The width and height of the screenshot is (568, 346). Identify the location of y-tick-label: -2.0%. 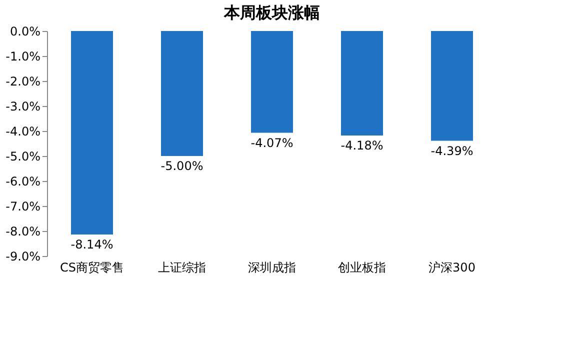
(23, 81).